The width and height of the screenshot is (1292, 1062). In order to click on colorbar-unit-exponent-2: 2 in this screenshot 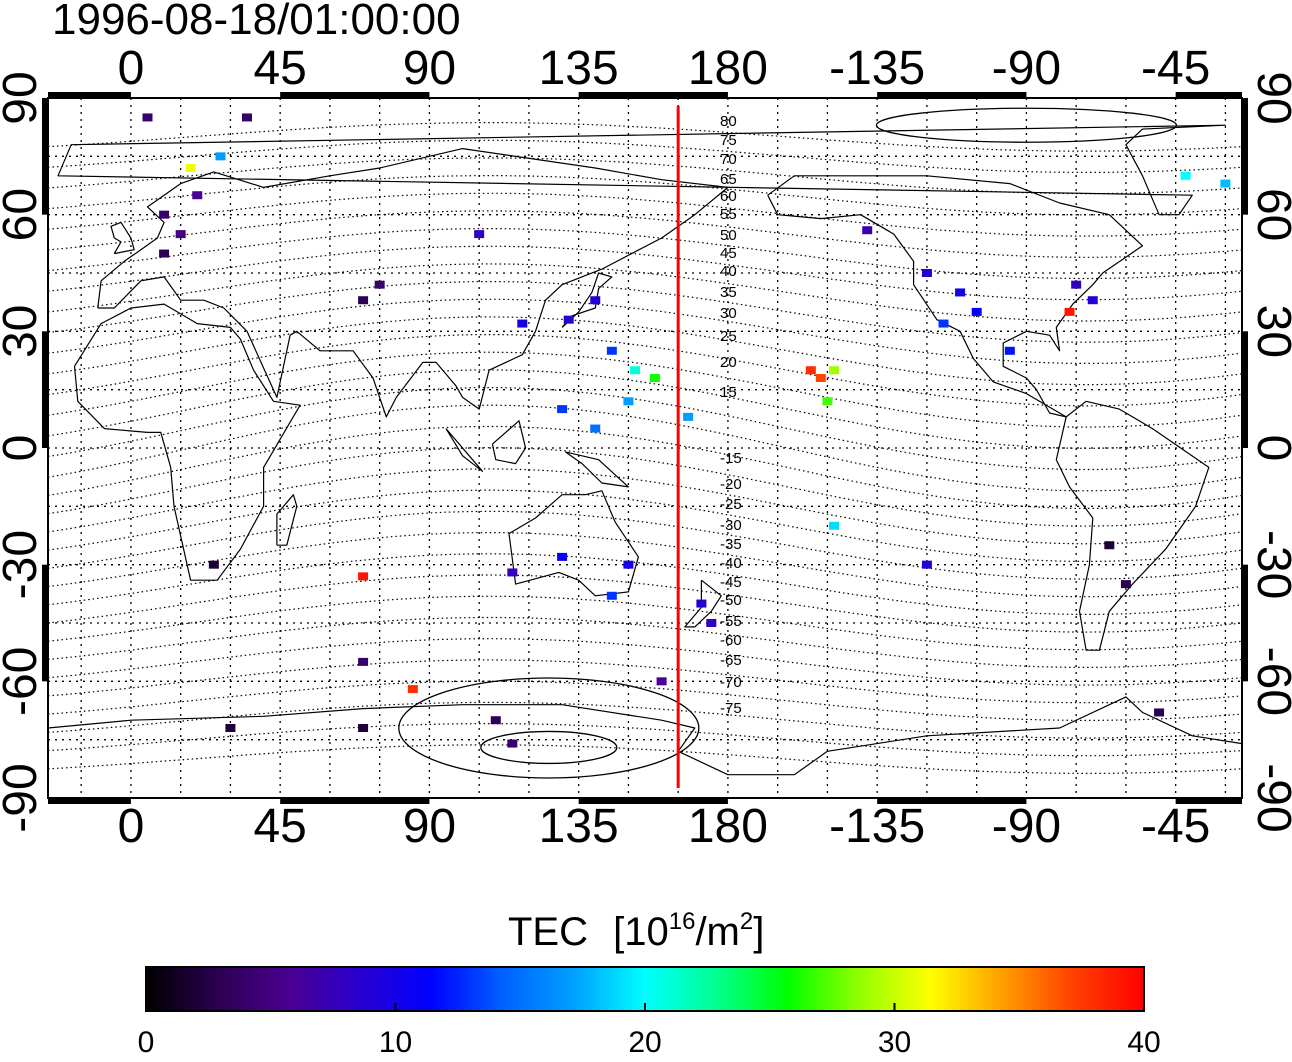, I will do `click(746, 921)`.